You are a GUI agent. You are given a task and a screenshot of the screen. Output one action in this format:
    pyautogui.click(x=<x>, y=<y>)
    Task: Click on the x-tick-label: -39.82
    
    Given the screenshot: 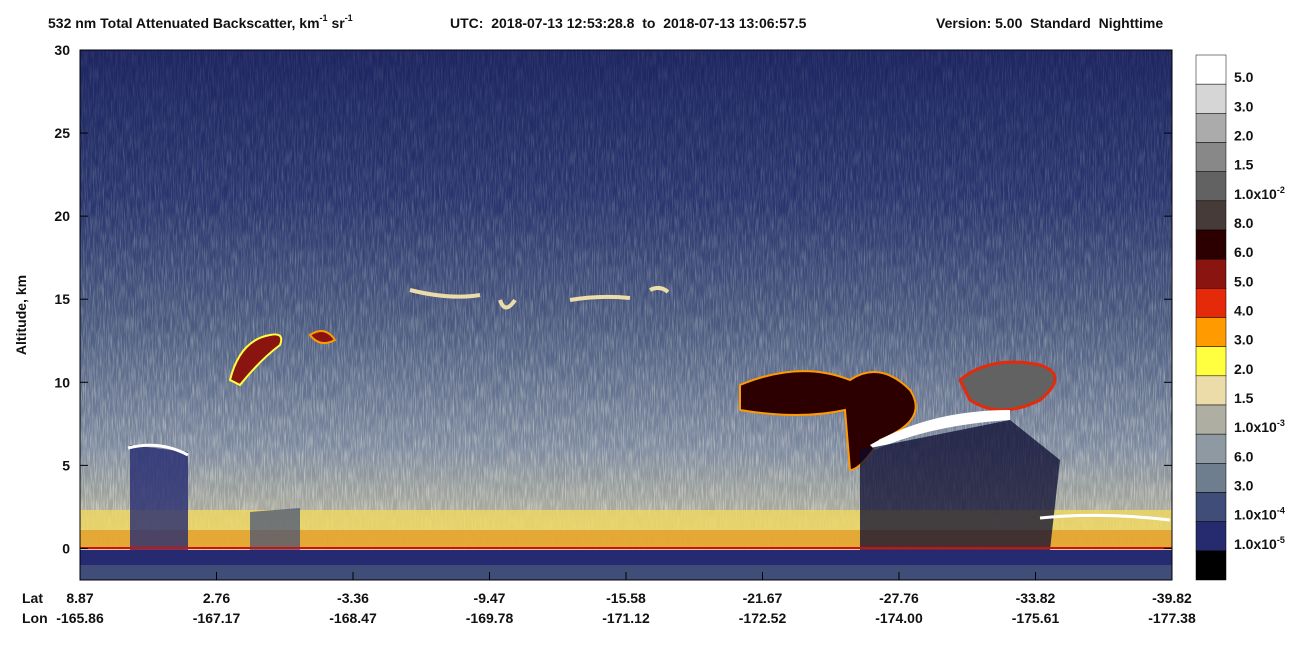 What is the action you would take?
    pyautogui.click(x=1172, y=598)
    